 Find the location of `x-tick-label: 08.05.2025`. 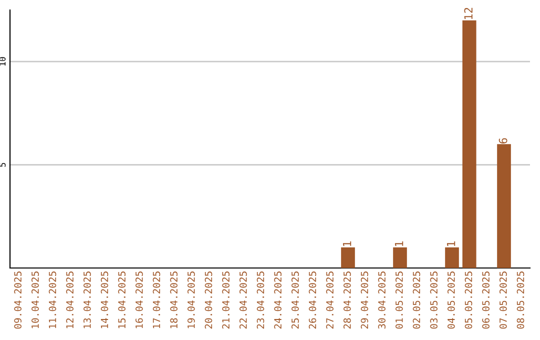

x-tick-label: 08.05.2025 is located at coordinates (520, 300).